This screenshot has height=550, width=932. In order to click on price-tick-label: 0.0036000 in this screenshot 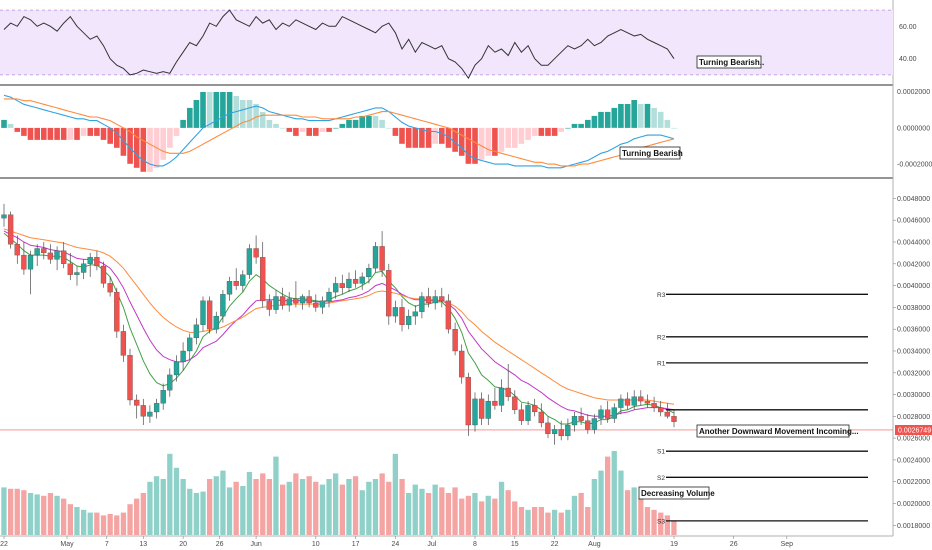, I will do `click(913, 330)`.